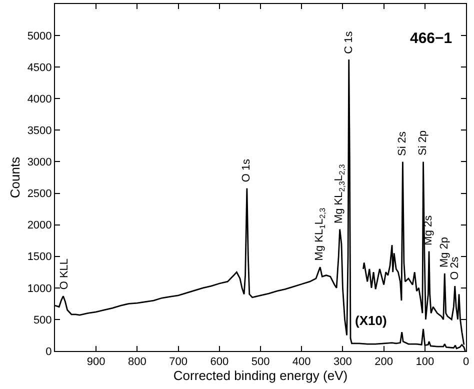 This screenshot has width=474, height=389. I want to click on x-axis-title: Corrected binding energy (eV), so click(260, 376).